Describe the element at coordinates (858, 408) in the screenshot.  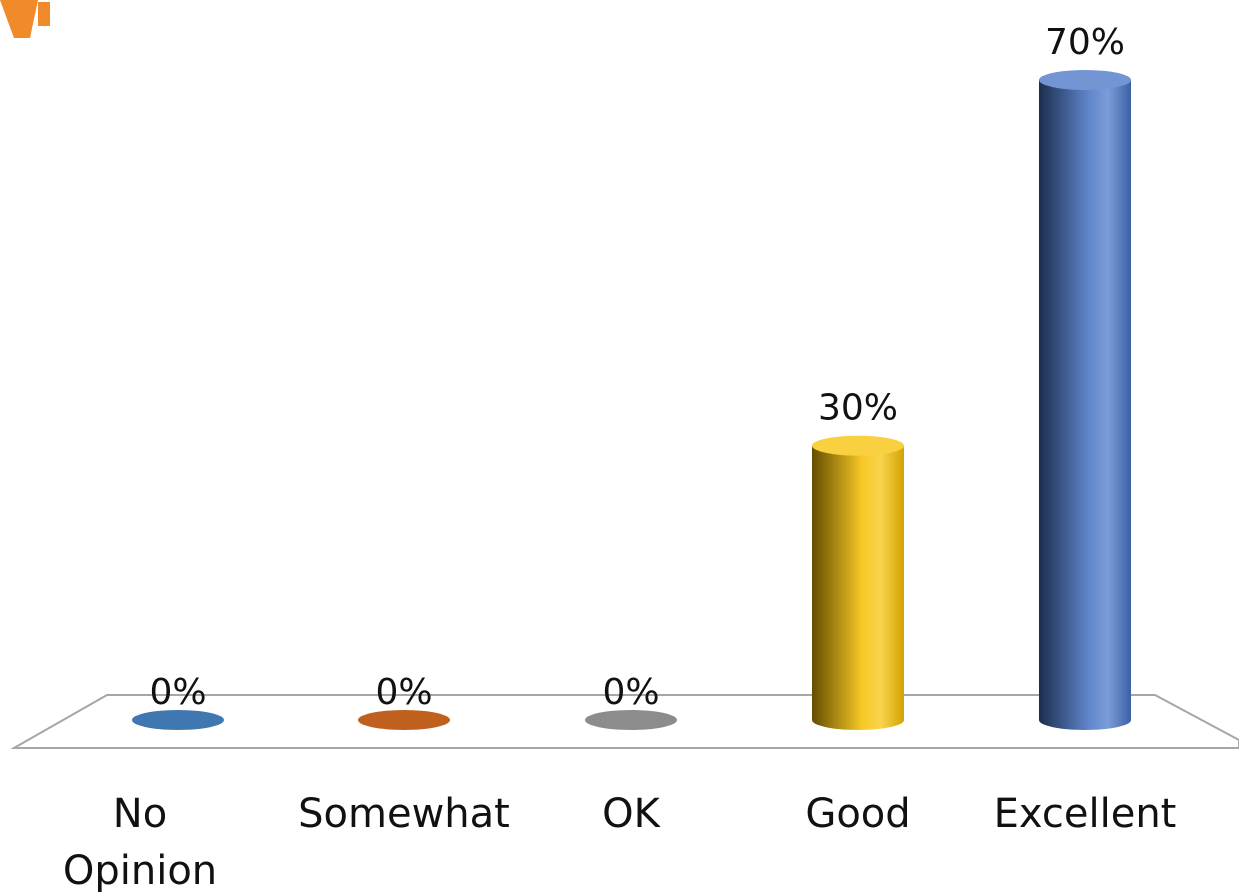
I see `value-label: 30%` at that location.